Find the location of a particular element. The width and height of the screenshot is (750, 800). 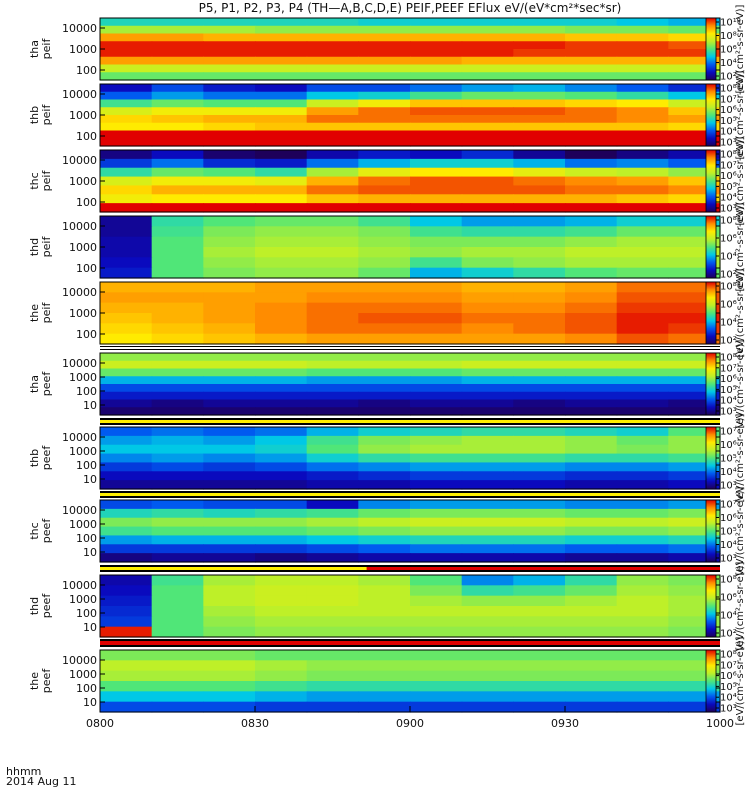

colorbar-tick-label: 10⁷ is located at coordinates (728, 665).